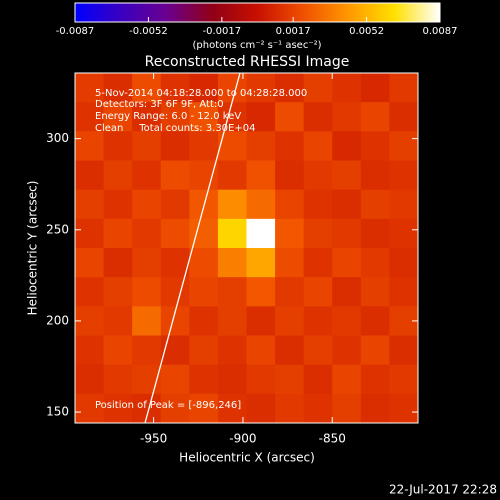 Image resolution: width=500 pixels, height=500 pixels. I want to click on peak-label: Position of Peak = [-896,246], so click(168, 405).